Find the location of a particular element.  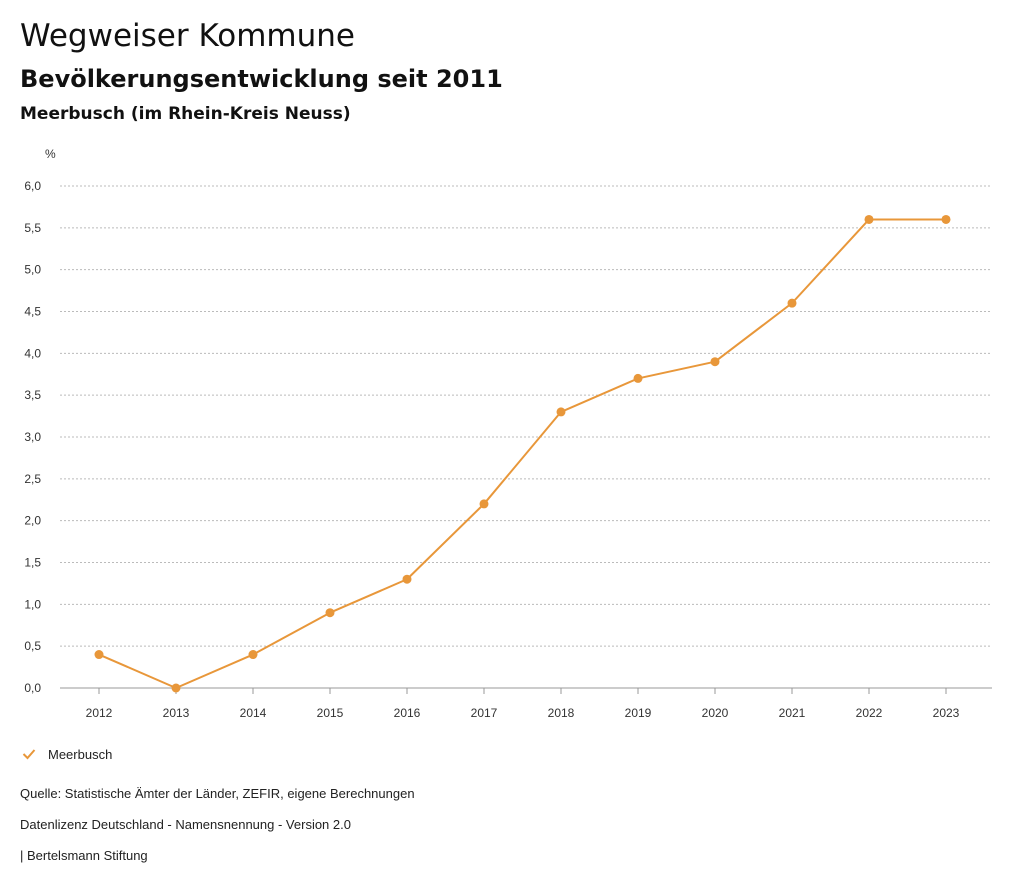

y-tick-label: 4,5 is located at coordinates (32, 312).